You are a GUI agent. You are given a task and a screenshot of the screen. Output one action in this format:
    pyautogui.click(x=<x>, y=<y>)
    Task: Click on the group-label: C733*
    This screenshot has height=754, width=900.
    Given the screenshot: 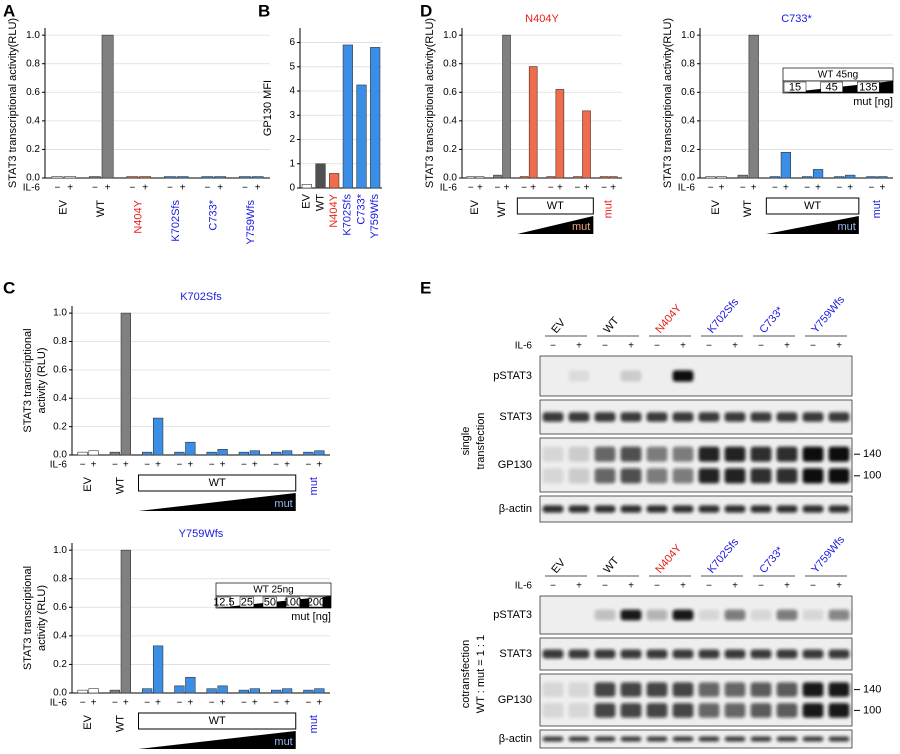 What is the action you would take?
    pyautogui.click(x=771, y=560)
    